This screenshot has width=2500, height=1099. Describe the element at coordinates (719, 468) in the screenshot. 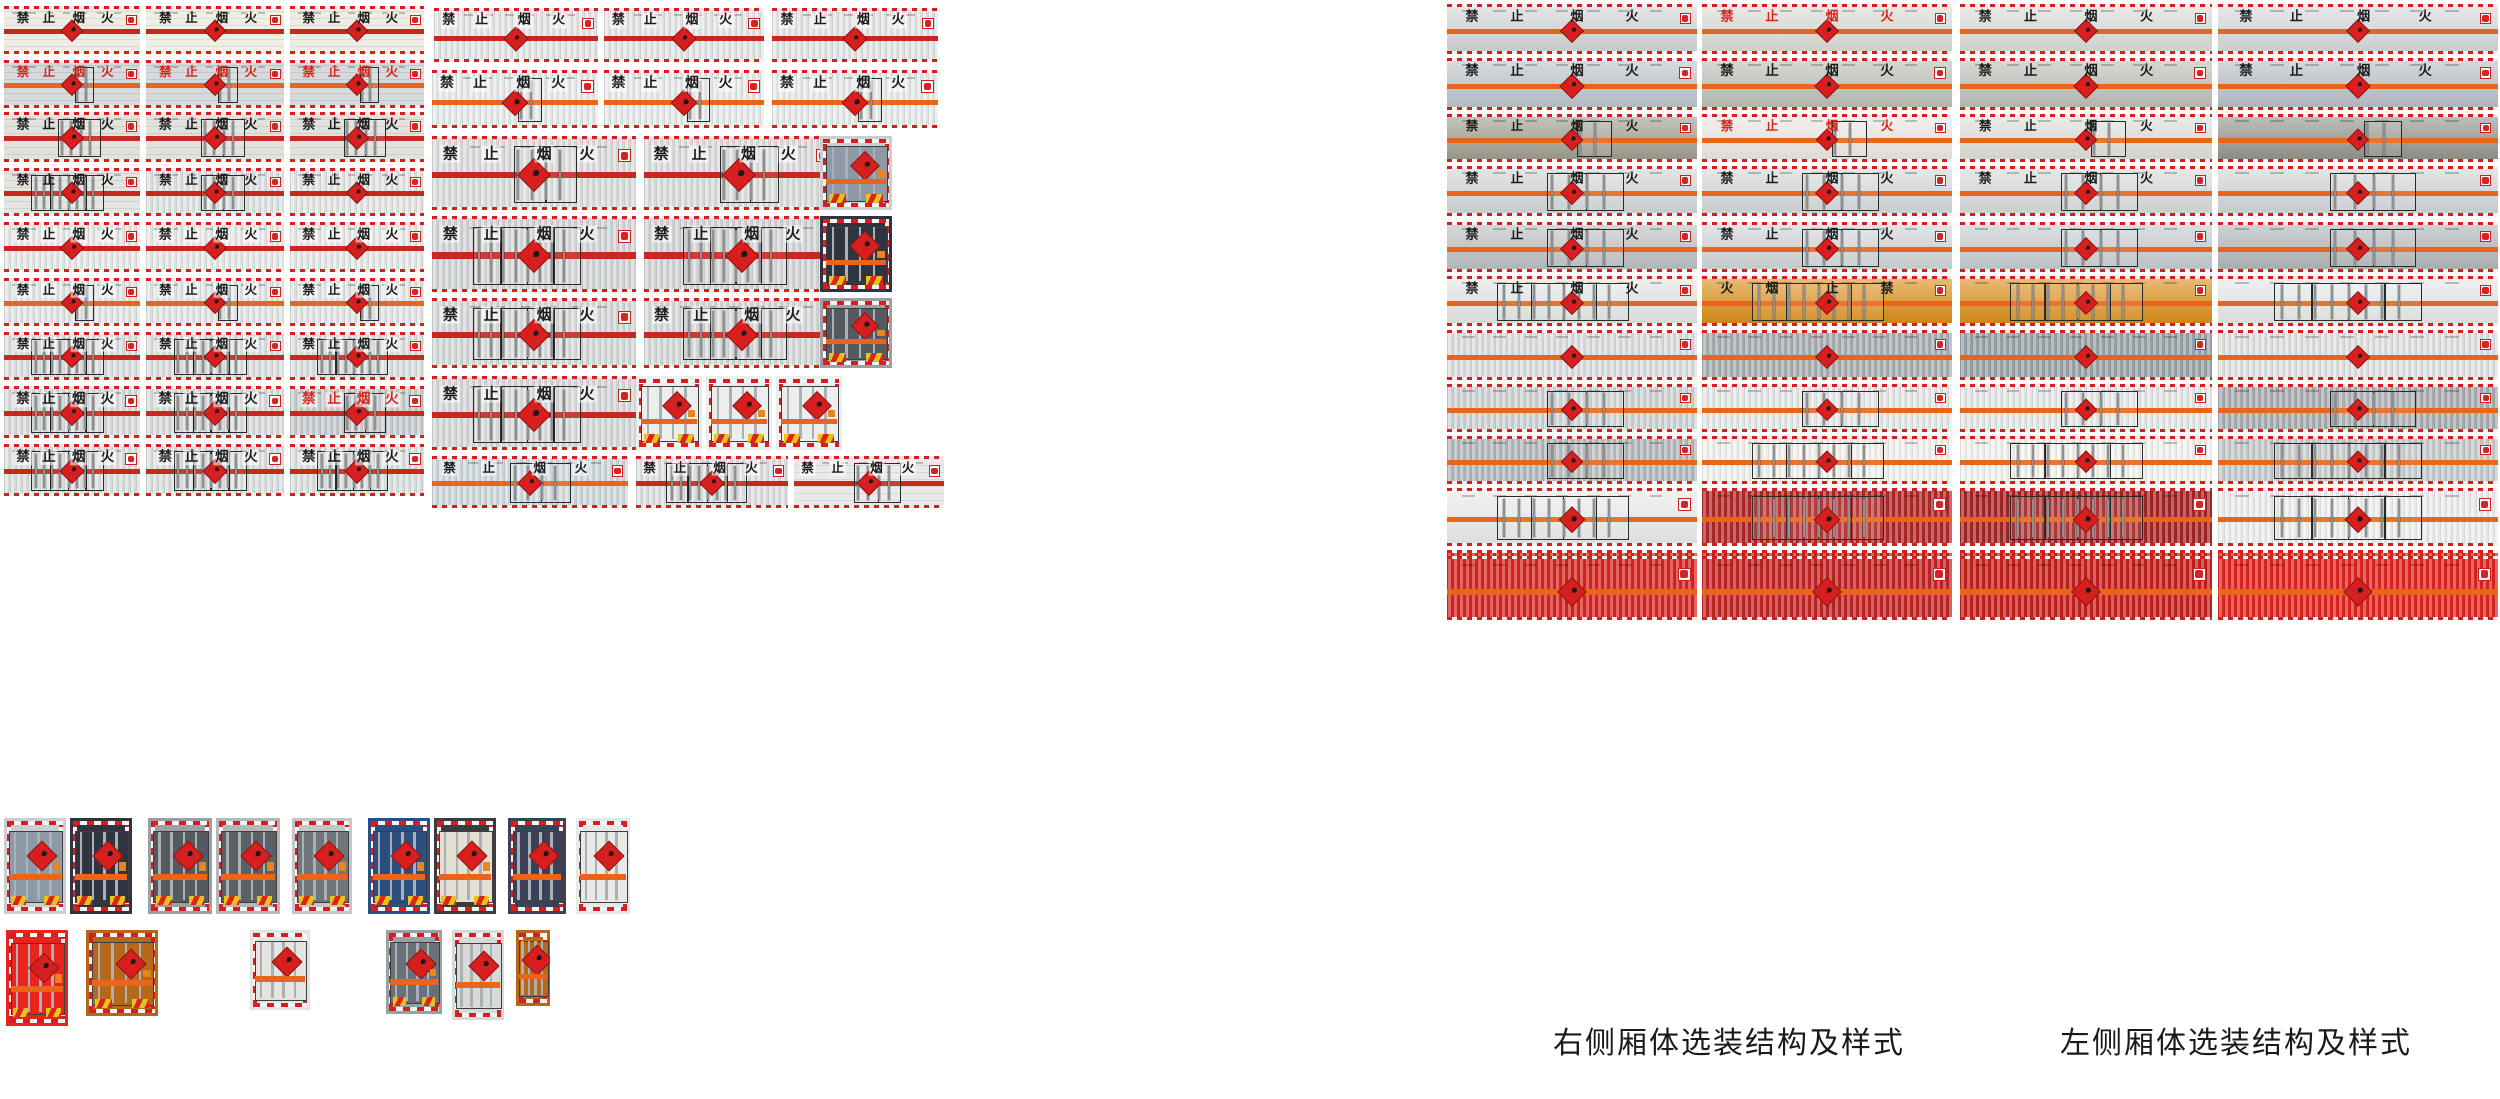

I see `painted-warning-character: 烟` at that location.